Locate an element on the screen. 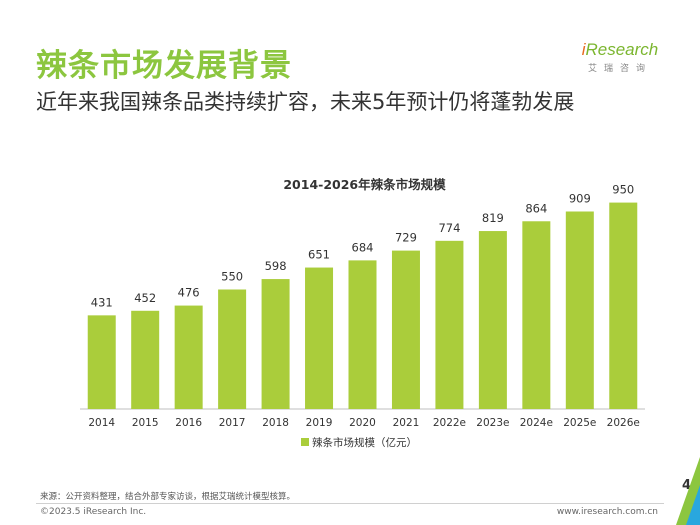  data-label: 651 is located at coordinates (319, 255).